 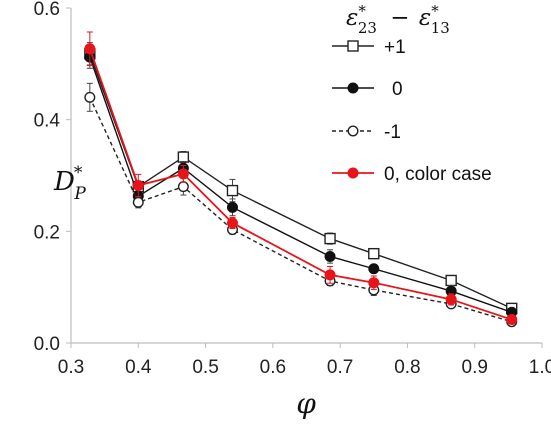 I want to click on x-tick-label: 0.6, so click(x=273, y=367).